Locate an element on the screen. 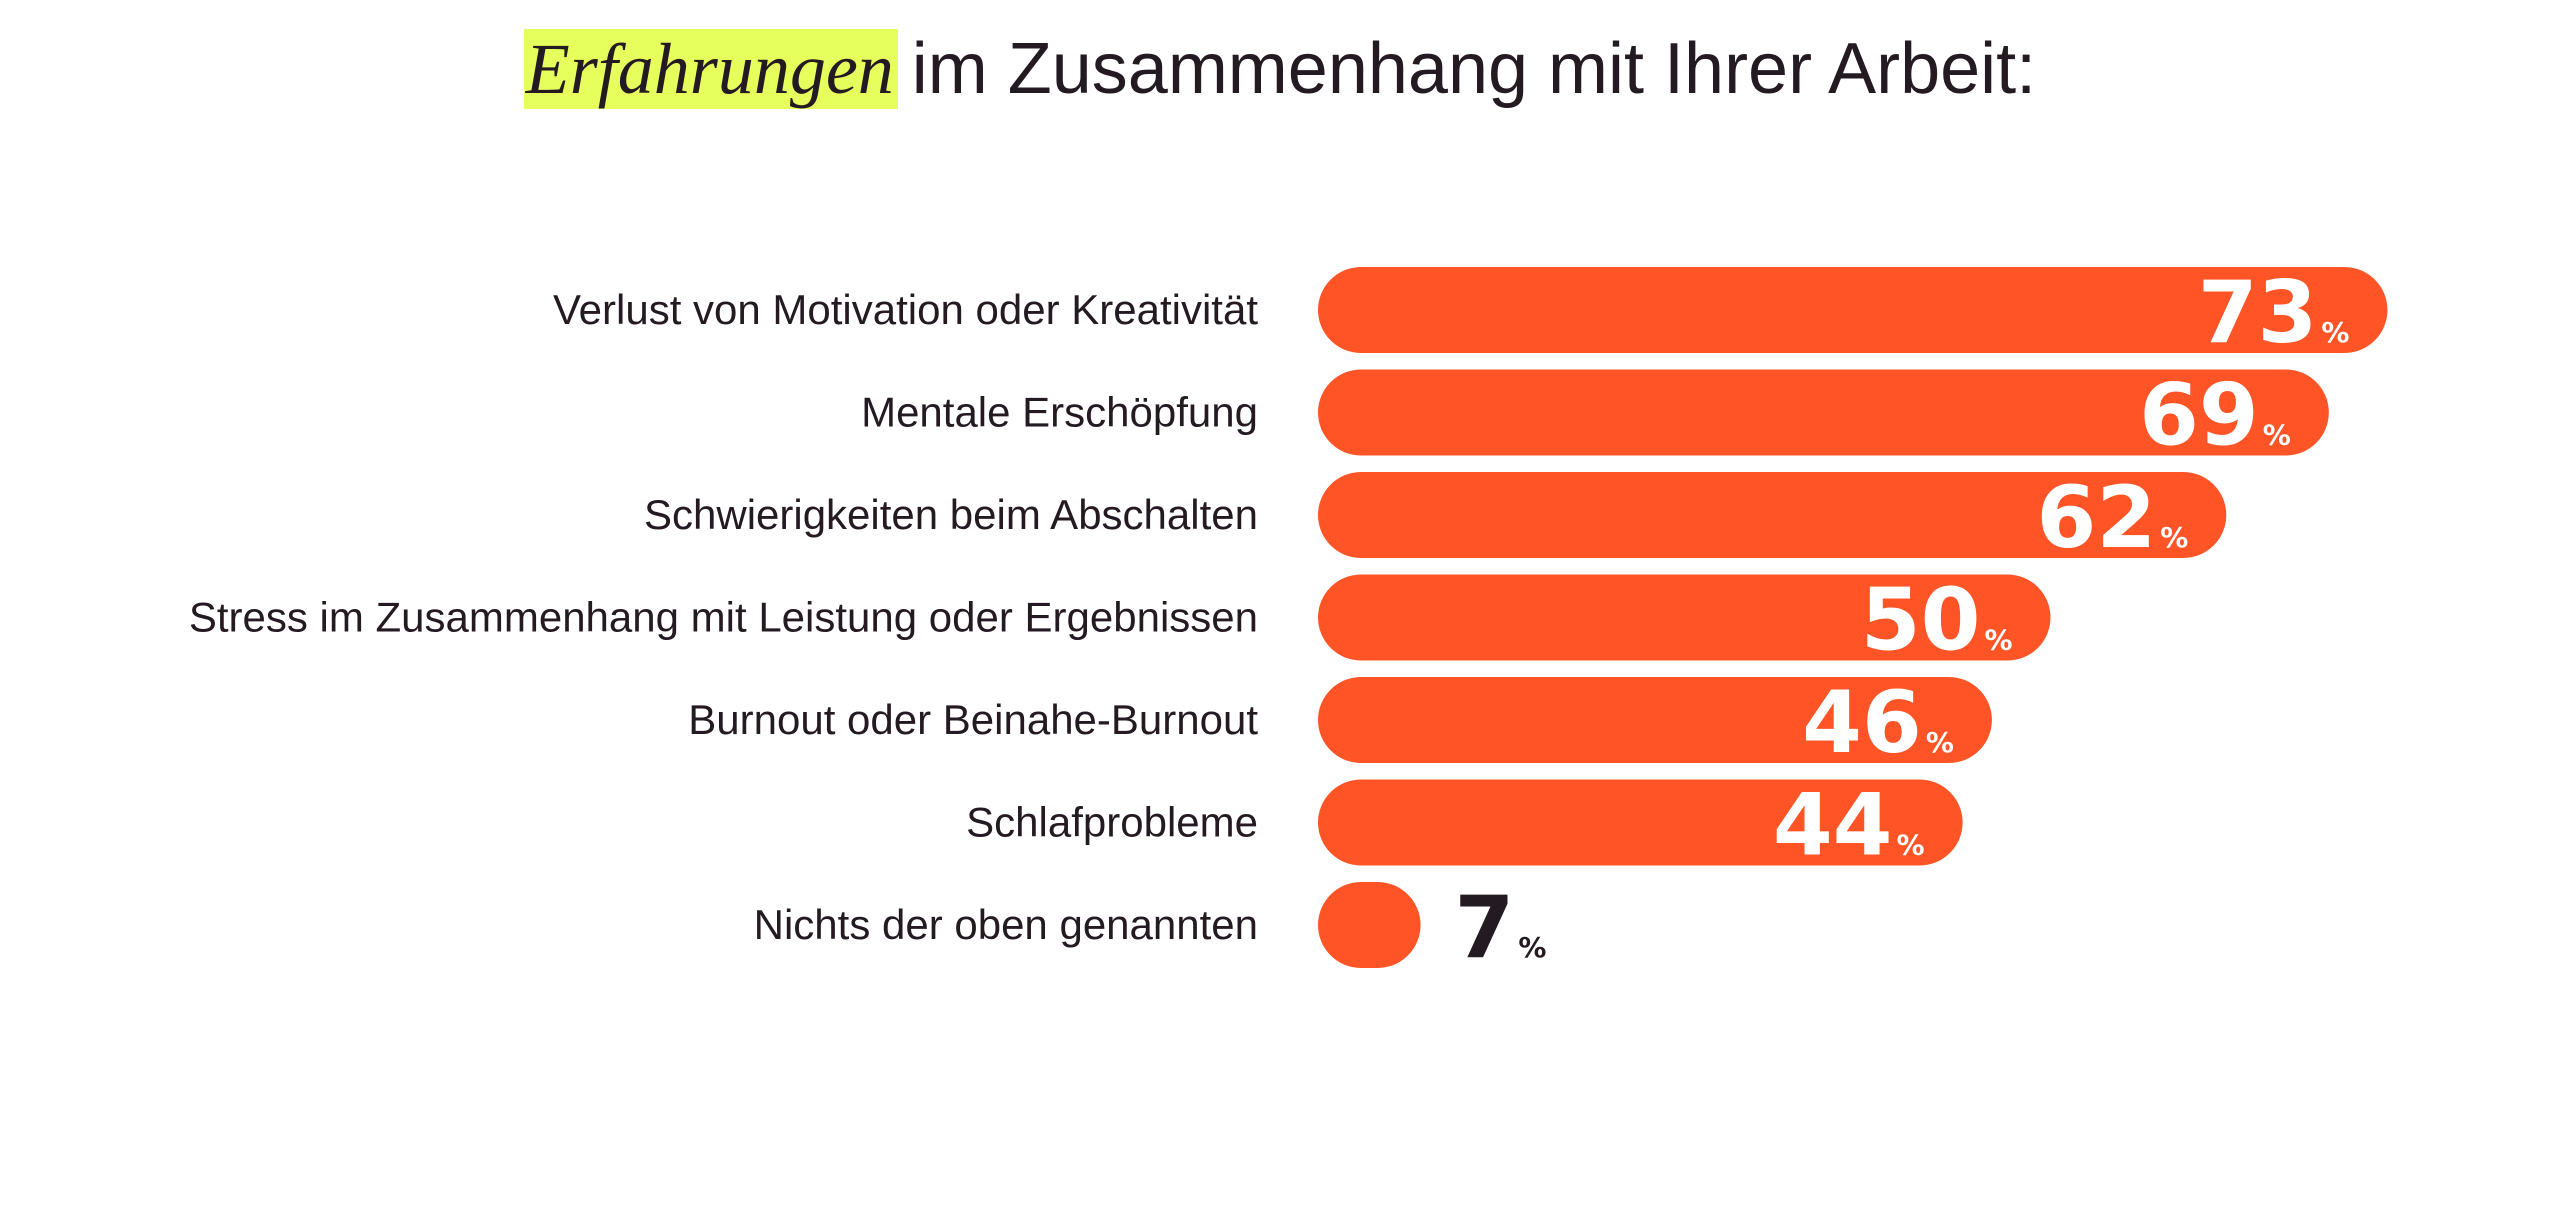 This screenshot has height=1217, width=2560. category-label: Nichts der oben genannten is located at coordinates (1006, 924).